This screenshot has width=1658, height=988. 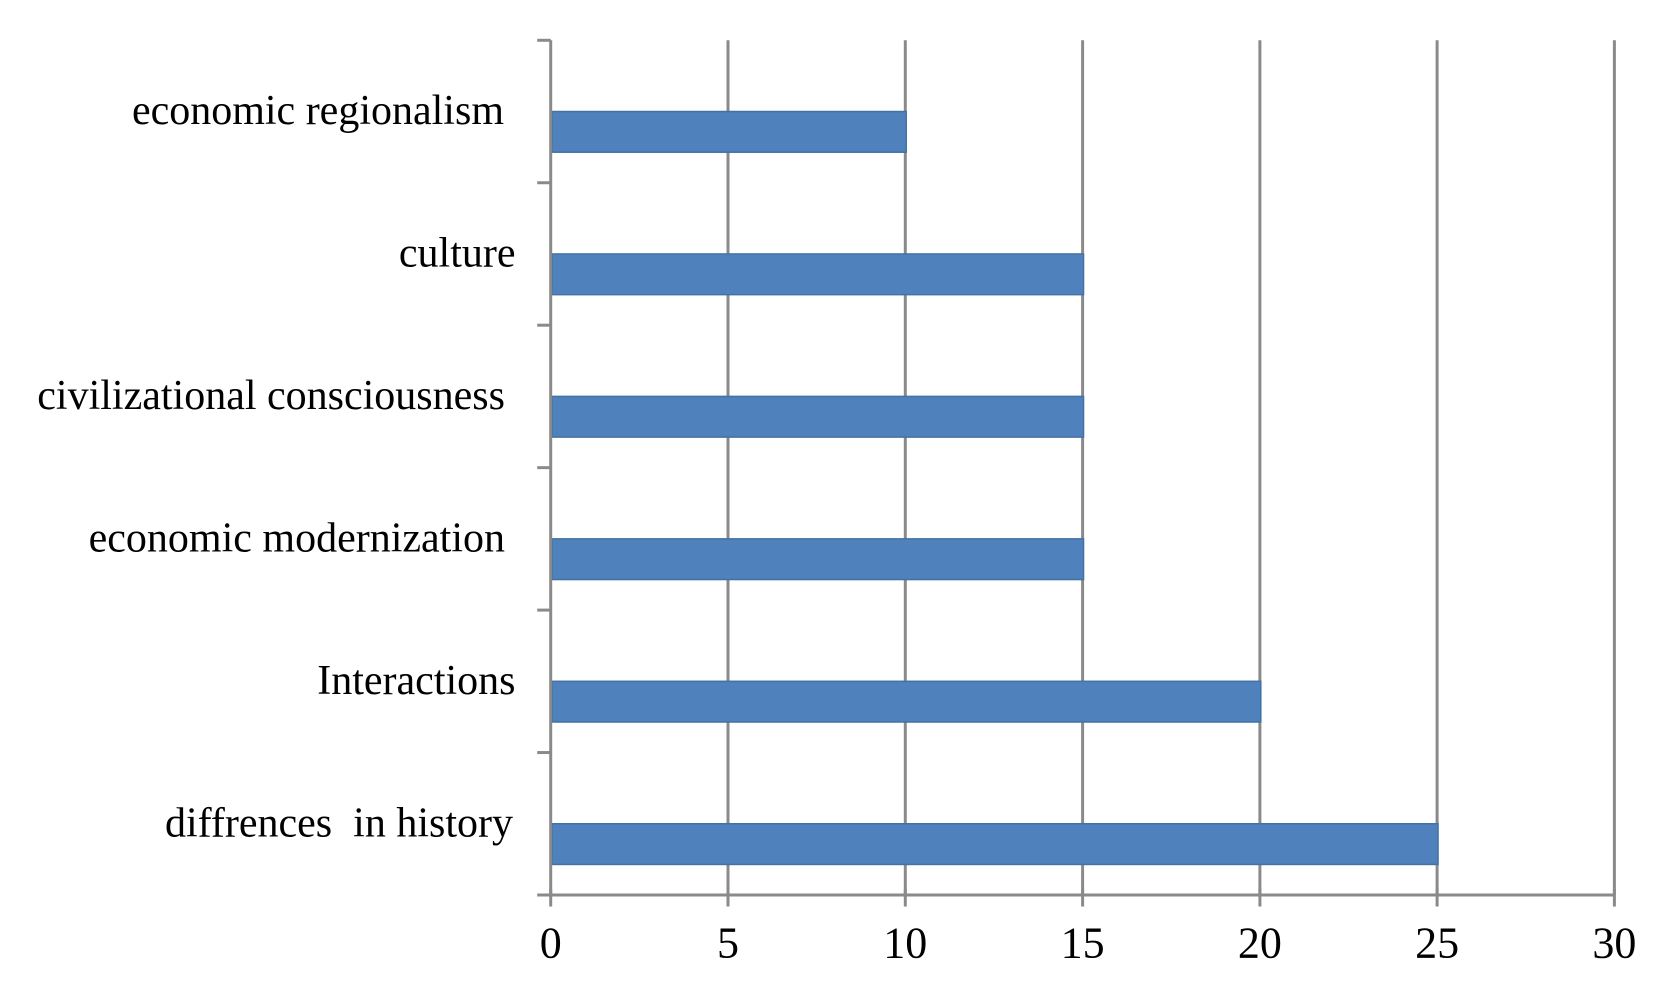 I want to click on svg-text: 25, so click(x=1437, y=943).